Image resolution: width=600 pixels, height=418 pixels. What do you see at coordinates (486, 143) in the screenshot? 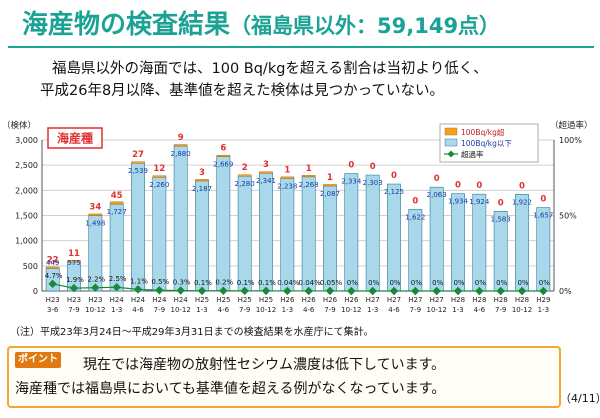
I see `legend-label-below: 100Bq/kg以下` at bounding box center [486, 143].